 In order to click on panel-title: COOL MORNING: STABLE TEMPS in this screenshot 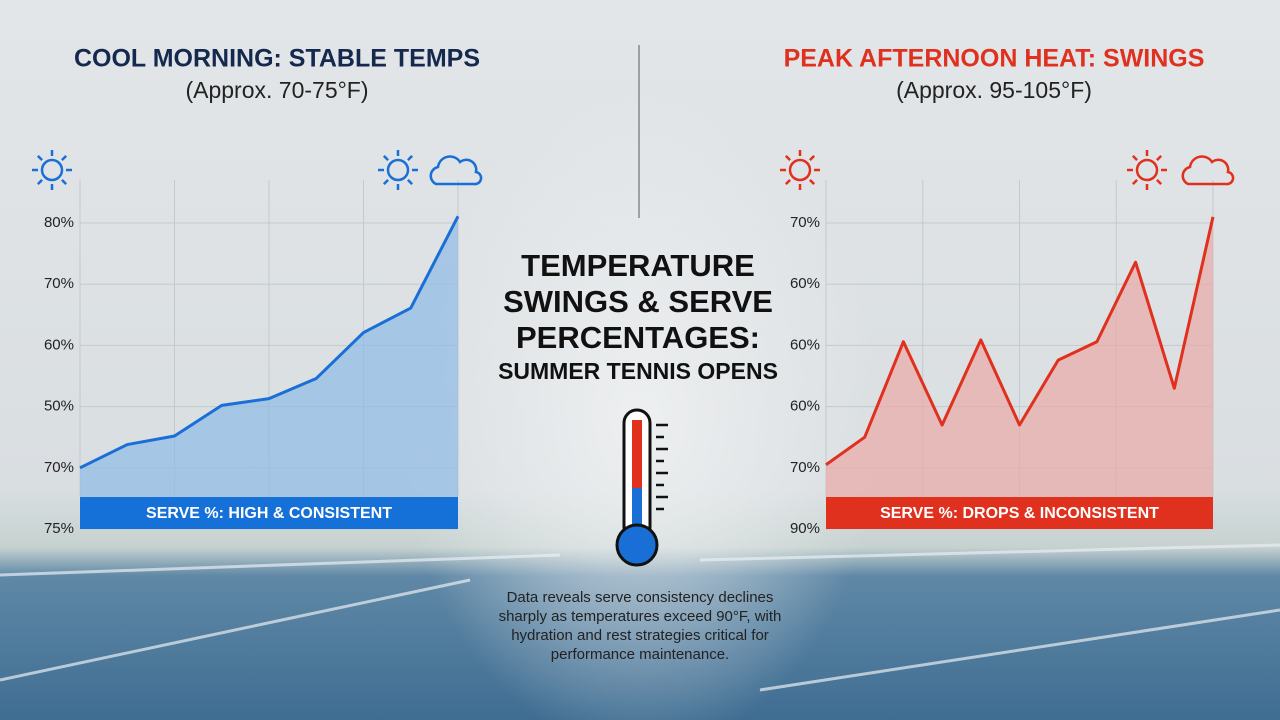, I will do `click(277, 59)`.